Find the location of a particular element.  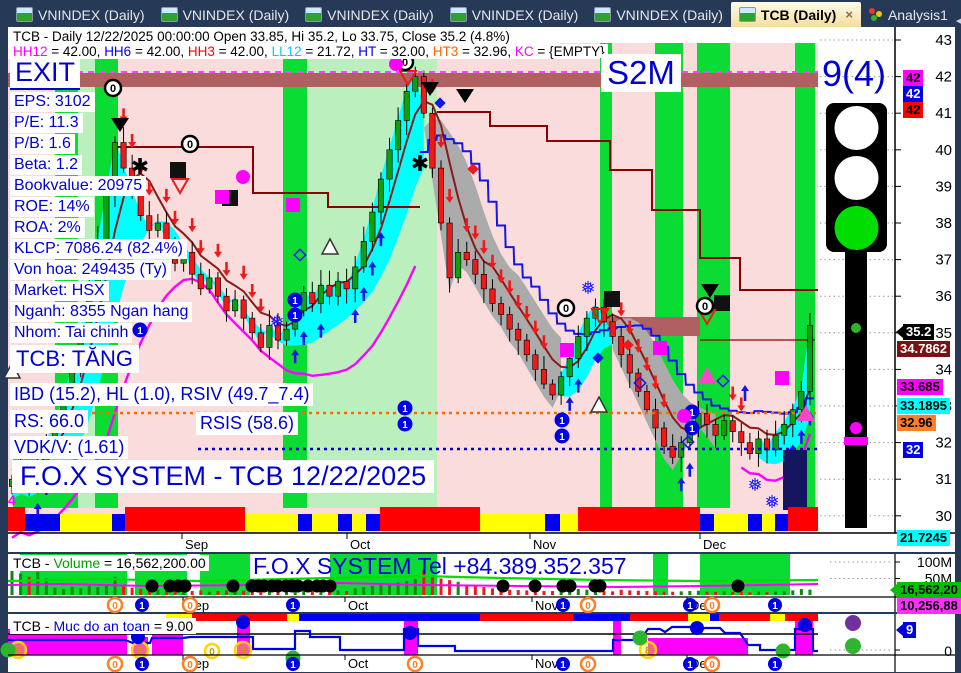

info-chip: Nganh: 8355 Ngan hang is located at coordinates (101, 312).